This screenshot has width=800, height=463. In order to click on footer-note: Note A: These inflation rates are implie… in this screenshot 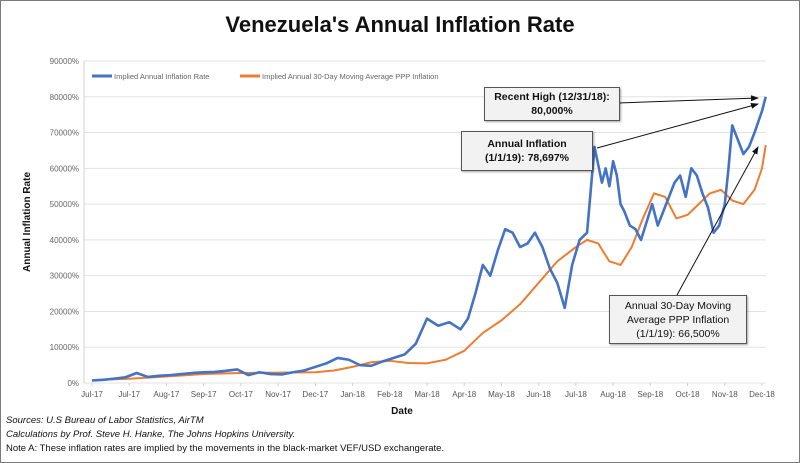, I will do `click(225, 448)`.